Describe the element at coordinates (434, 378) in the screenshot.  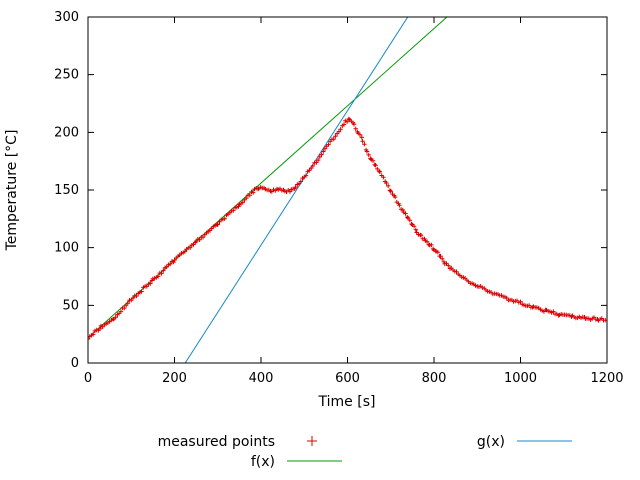
I see `x-tick-label: 800` at that location.